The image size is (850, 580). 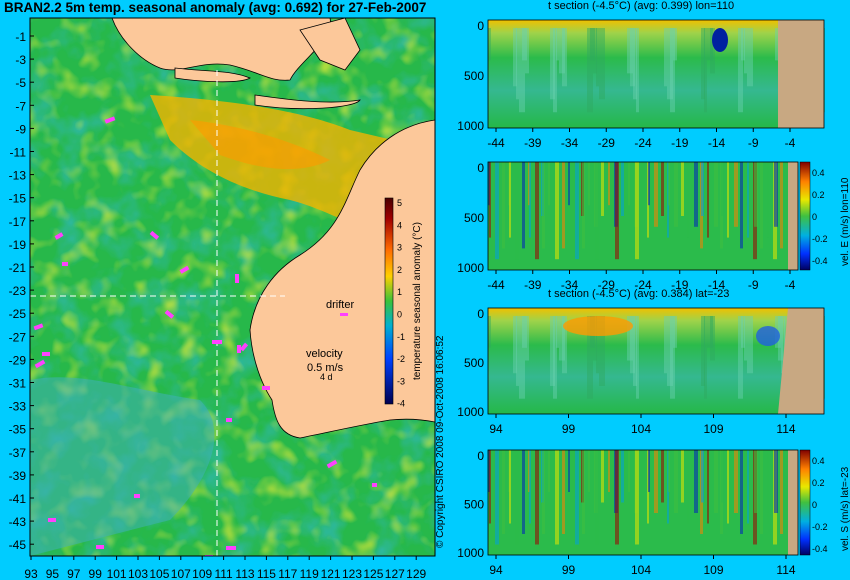 I want to click on lat-tick-label: -19, so click(x=18, y=245).